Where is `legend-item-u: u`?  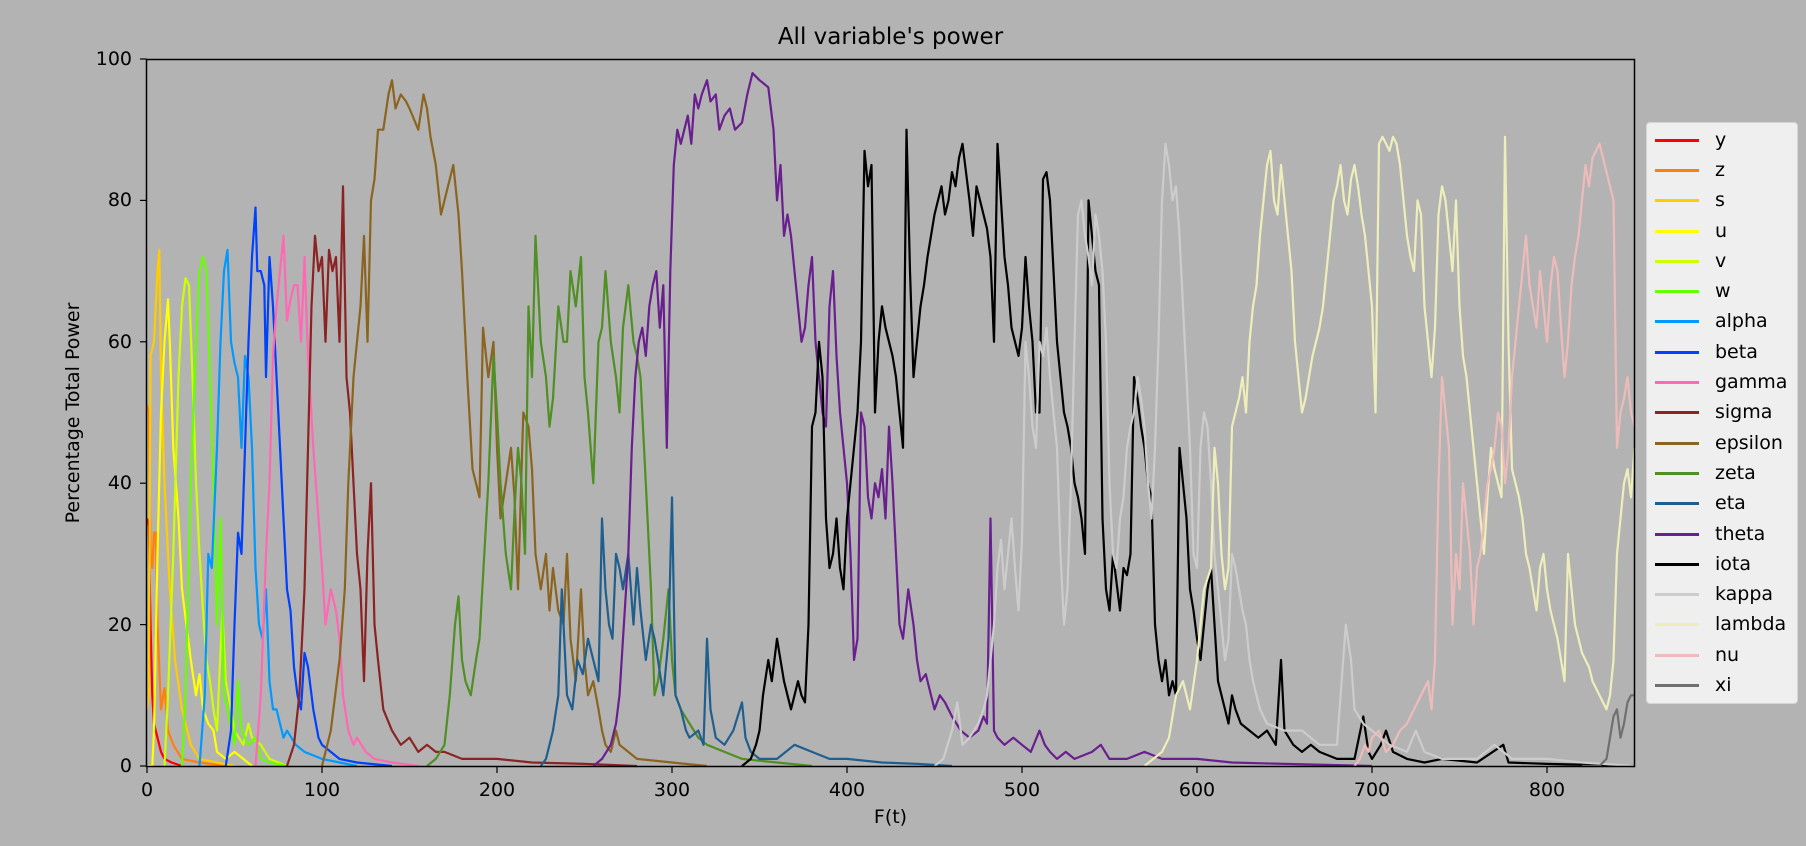
legend-item-u: u is located at coordinates (1722, 231).